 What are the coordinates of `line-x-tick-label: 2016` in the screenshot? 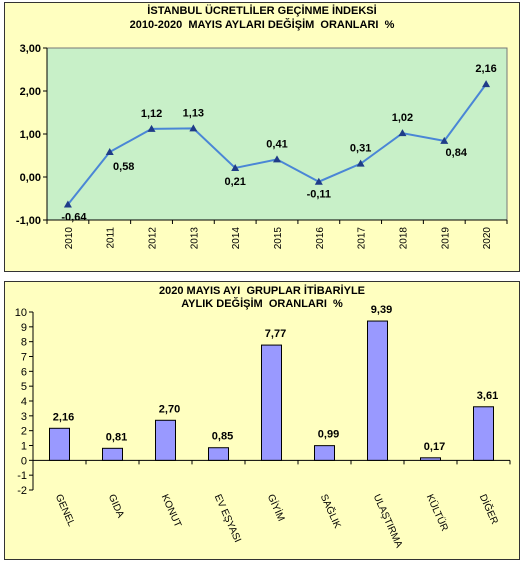 It's located at (320, 238).